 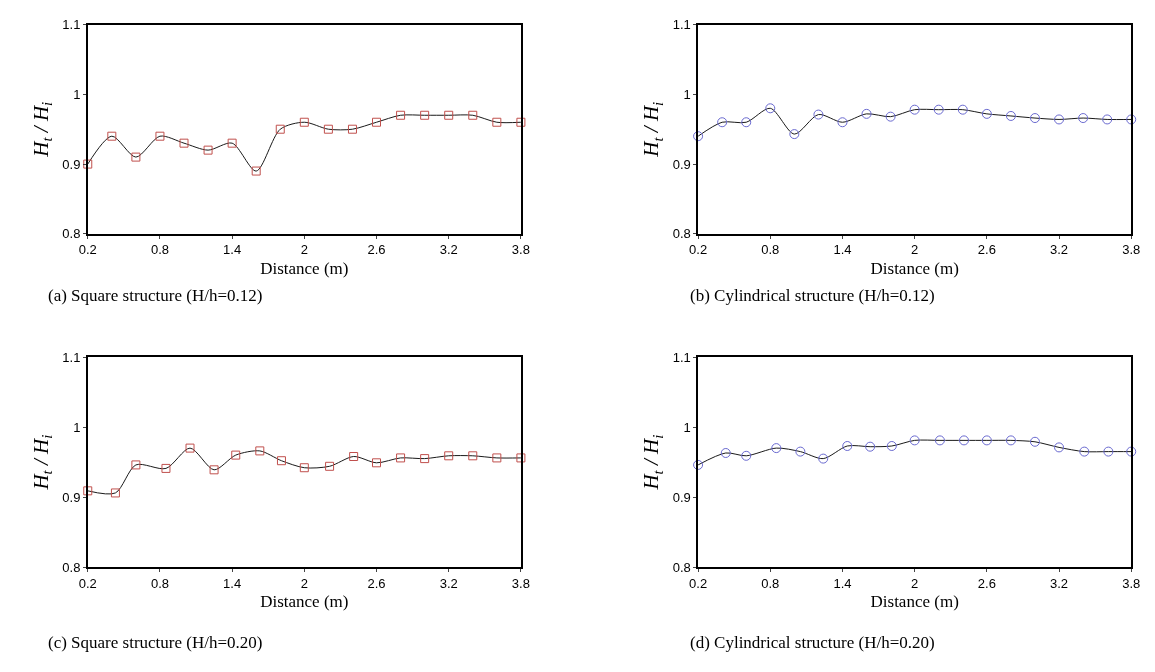 What do you see at coordinates (155, 642) in the screenshot?
I see `text: (c) Square structure (H/h=0.20)` at bounding box center [155, 642].